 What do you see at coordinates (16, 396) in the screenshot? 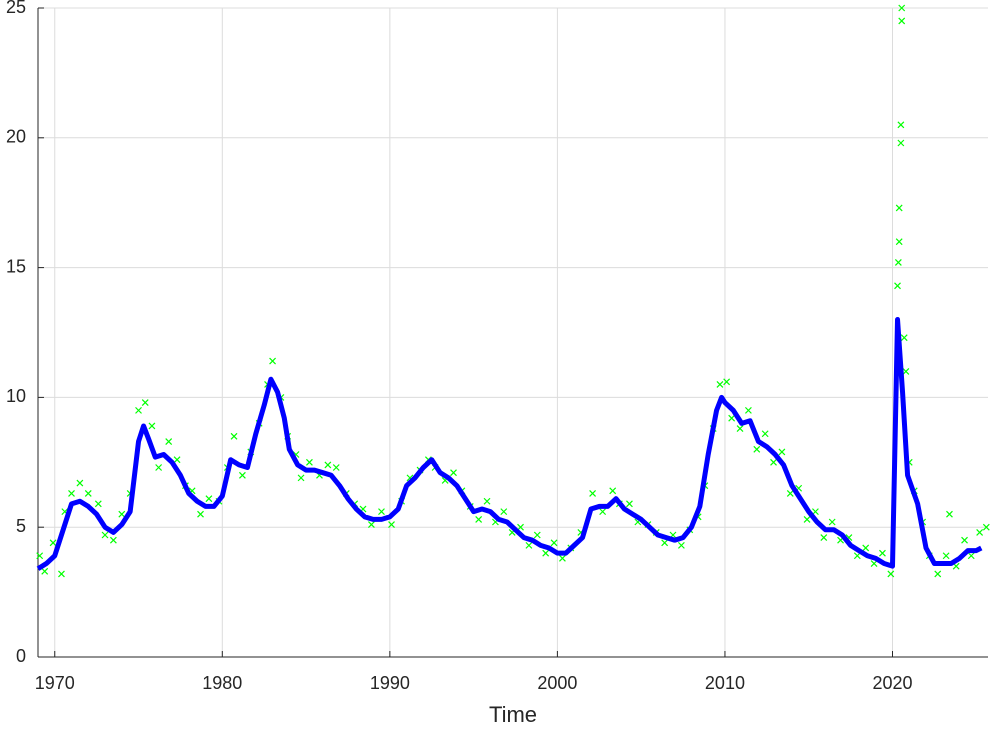
I see `y-tick-label: 10` at bounding box center [16, 396].